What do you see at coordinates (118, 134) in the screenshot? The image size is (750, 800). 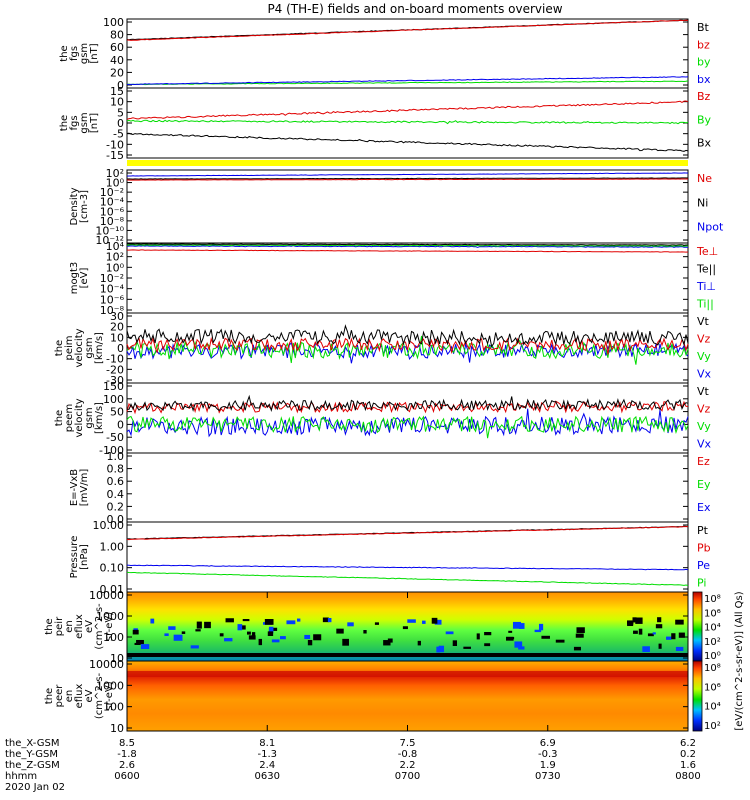 I see `y-tick-label: -5` at bounding box center [118, 134].